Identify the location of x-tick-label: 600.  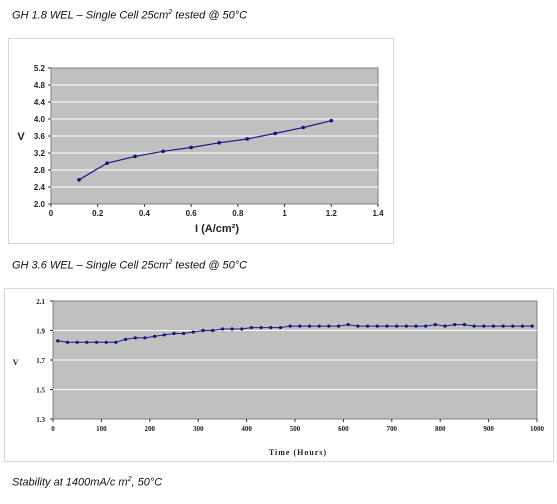
(343, 429).